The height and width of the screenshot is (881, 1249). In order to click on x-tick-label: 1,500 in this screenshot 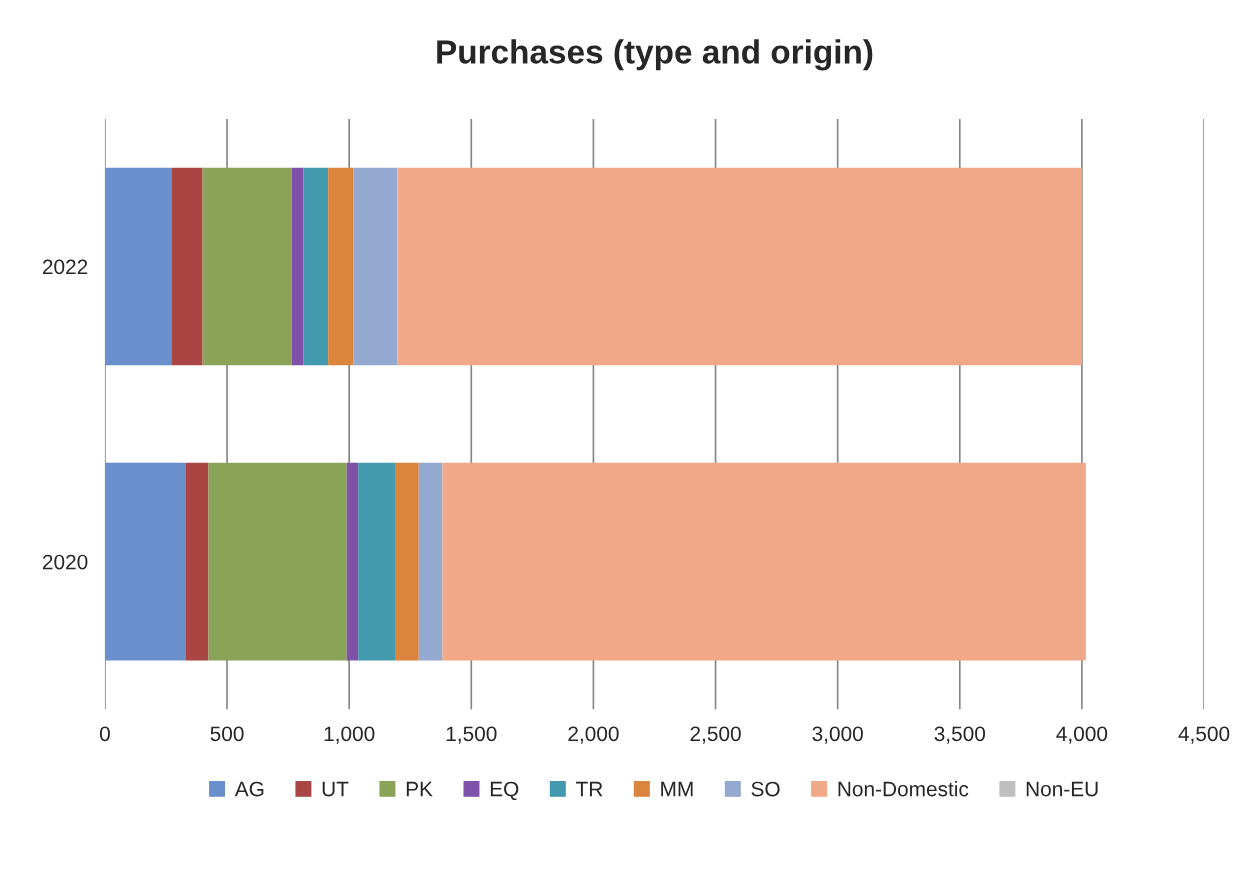, I will do `click(471, 735)`.